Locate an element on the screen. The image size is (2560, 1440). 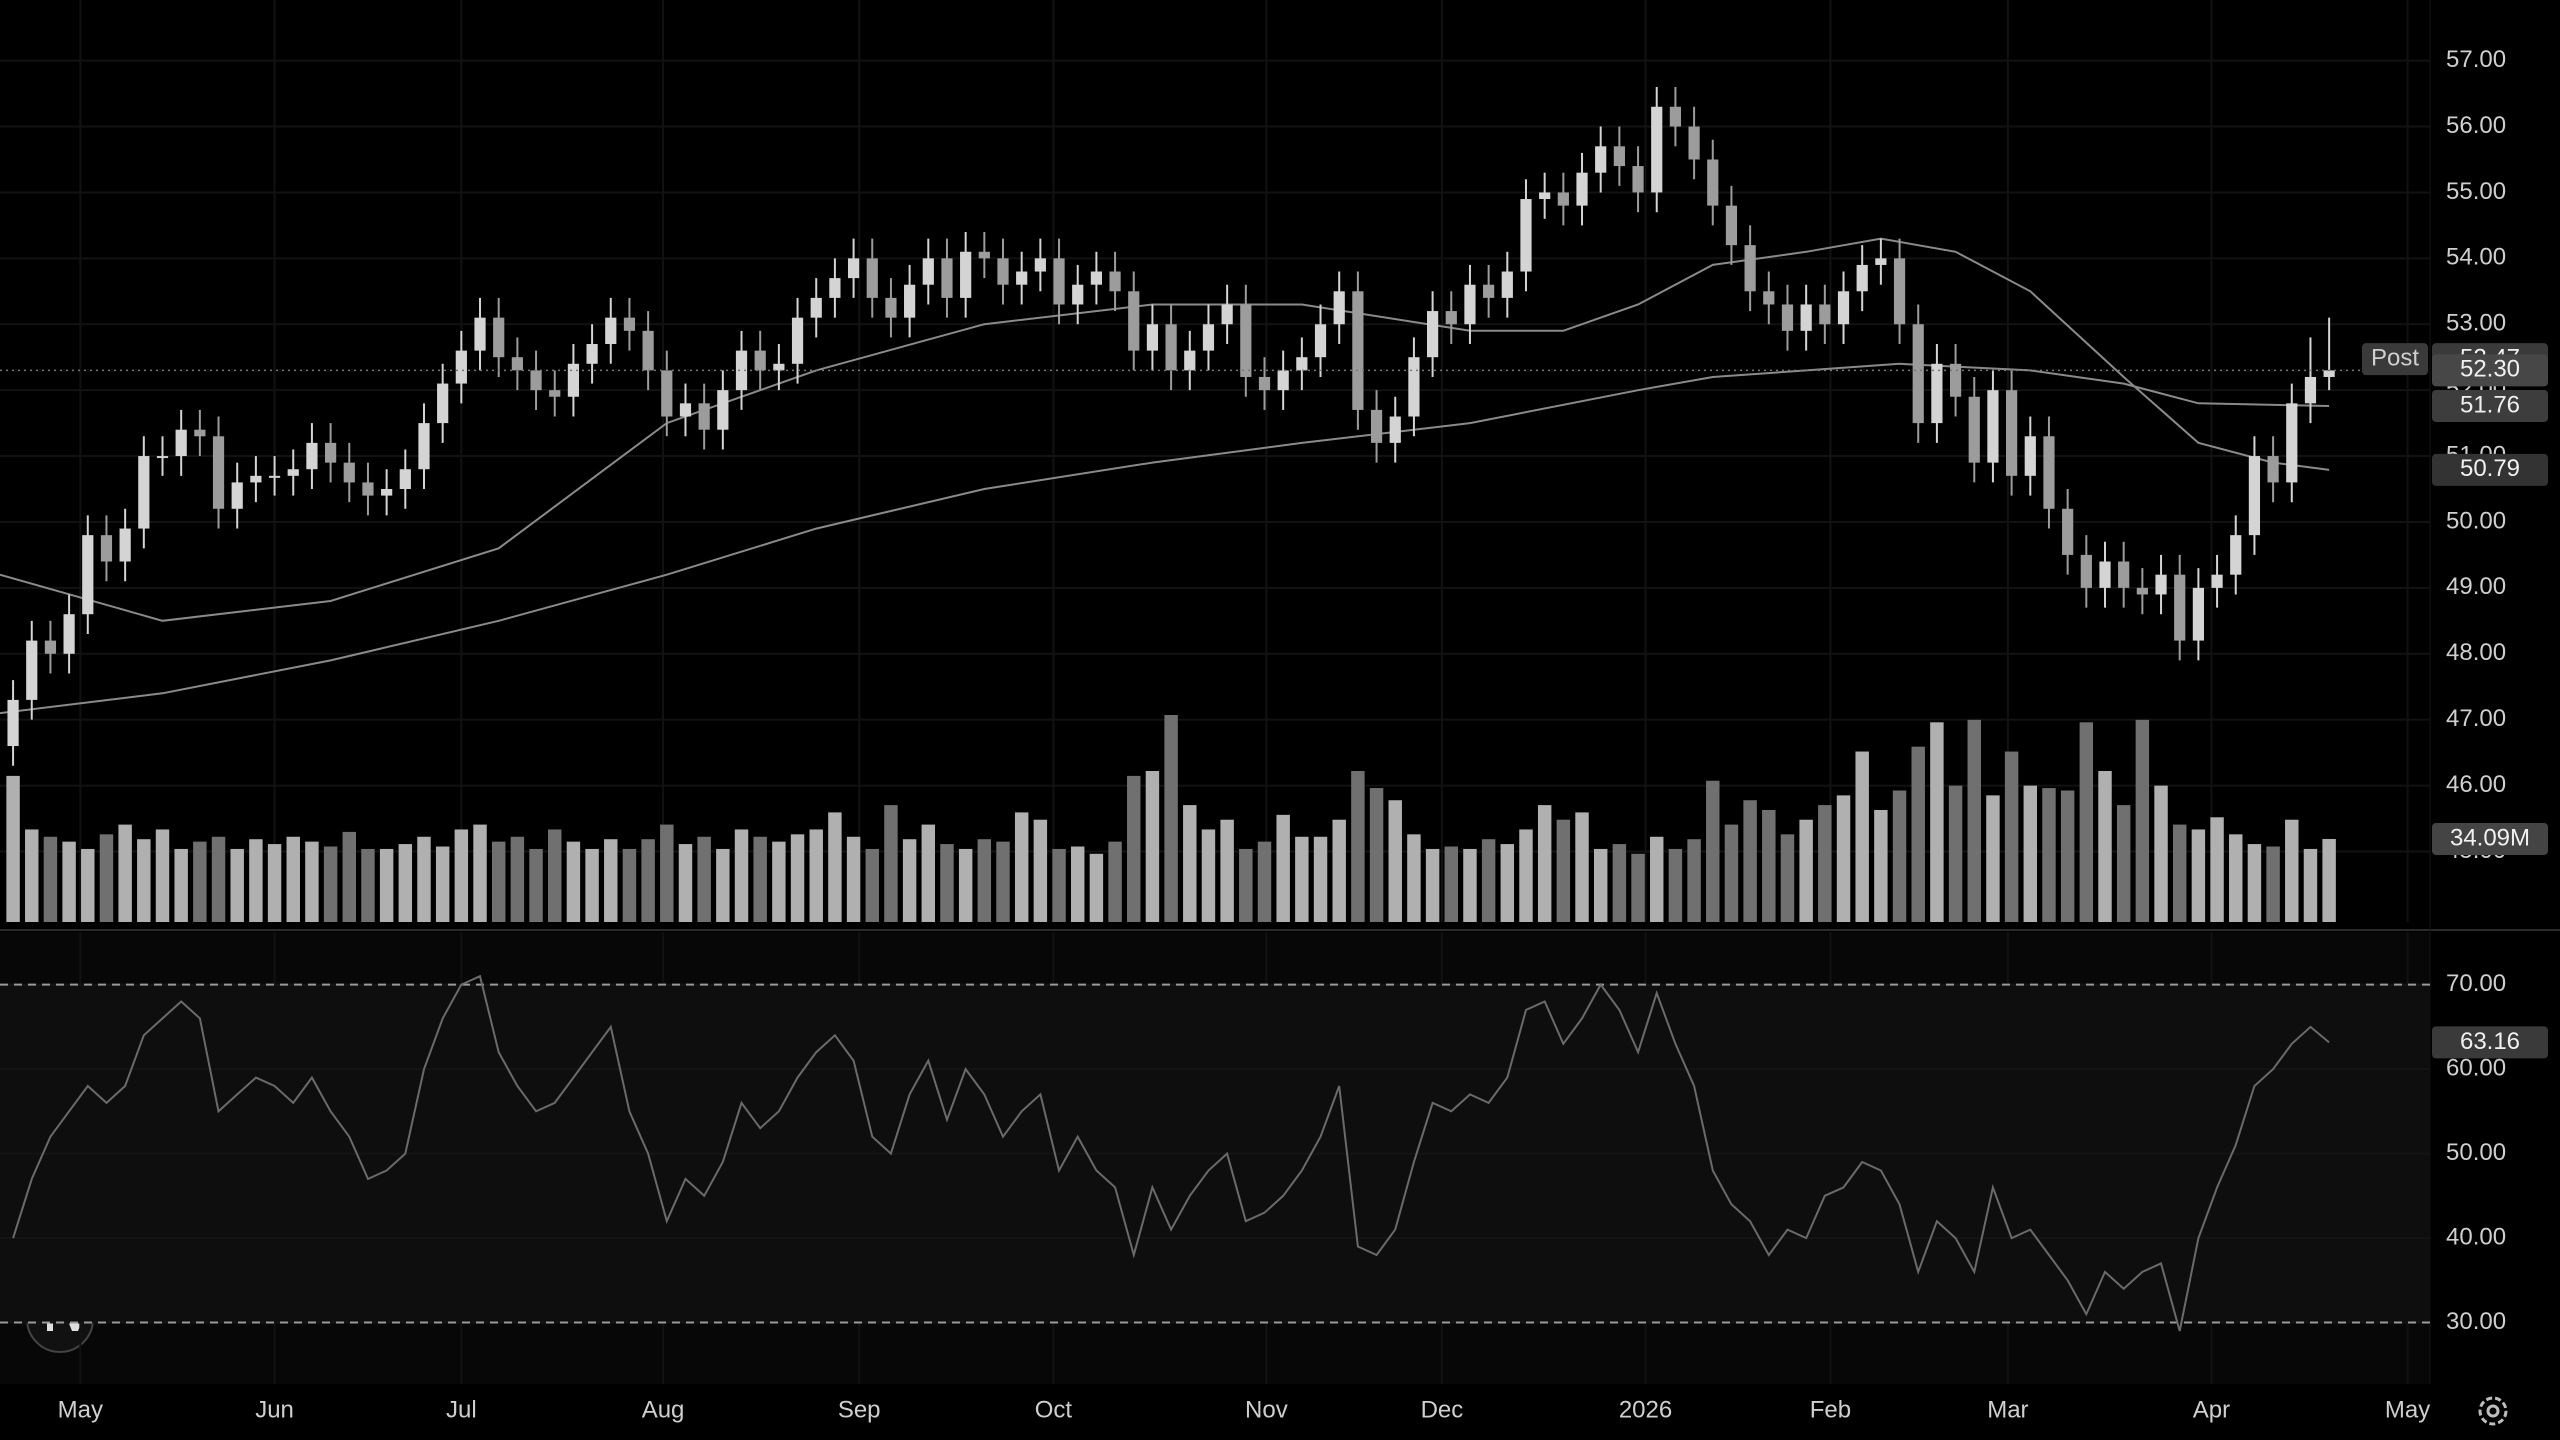
rsi-tick-label: 60.00 is located at coordinates (2476, 1067).